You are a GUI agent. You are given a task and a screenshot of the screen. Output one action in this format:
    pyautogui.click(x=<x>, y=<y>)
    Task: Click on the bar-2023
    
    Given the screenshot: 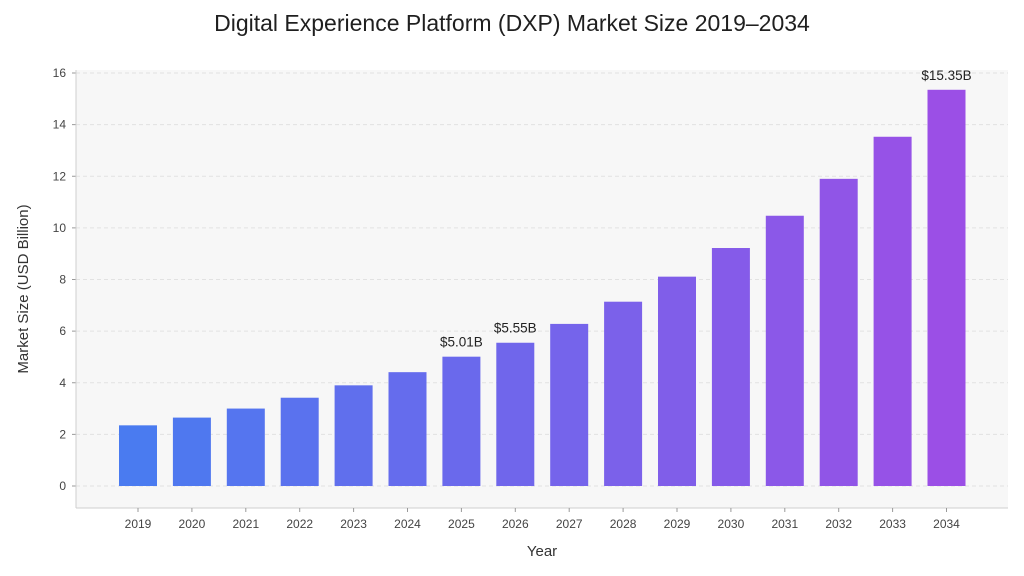 What is the action you would take?
    pyautogui.click(x=353, y=435)
    